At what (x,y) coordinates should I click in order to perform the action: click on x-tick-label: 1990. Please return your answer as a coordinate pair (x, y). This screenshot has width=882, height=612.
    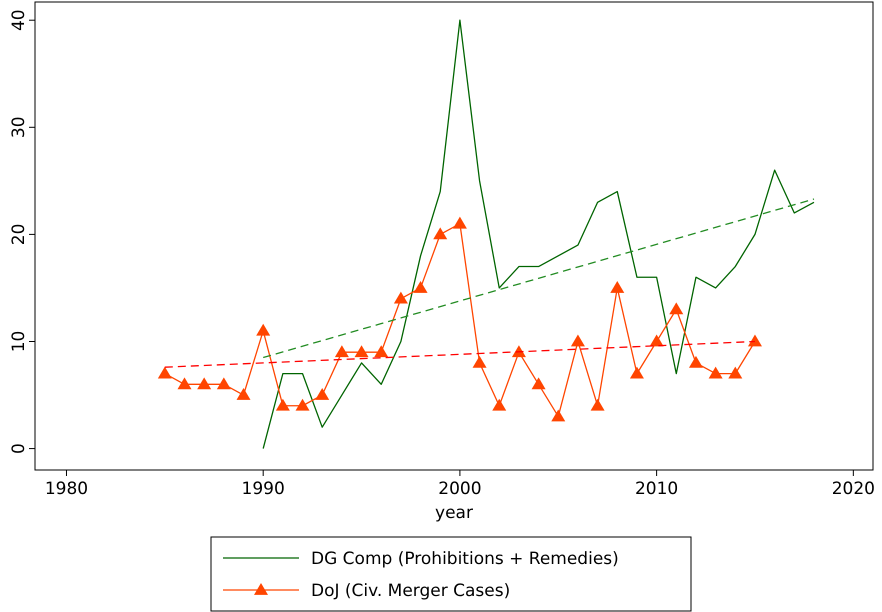
    Looking at the image, I should click on (263, 489).